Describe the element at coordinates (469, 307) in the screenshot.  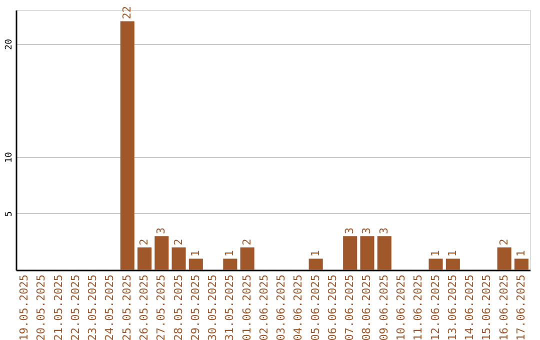
I see `x-tick-label: 14.06.2025` at that location.